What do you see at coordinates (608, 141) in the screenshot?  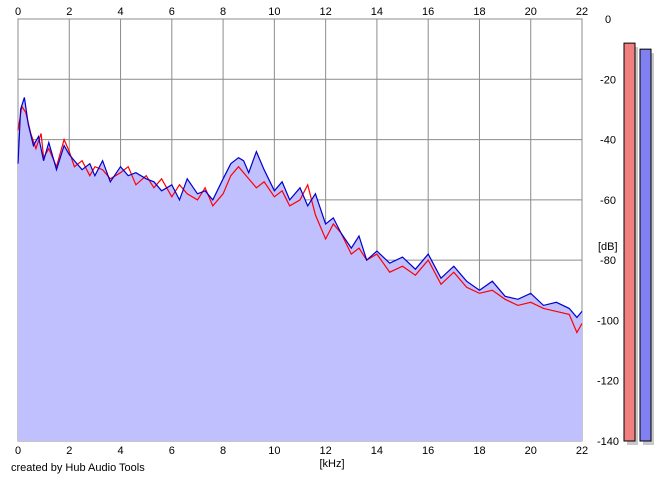 I see `y-tick-label: -40` at bounding box center [608, 141].